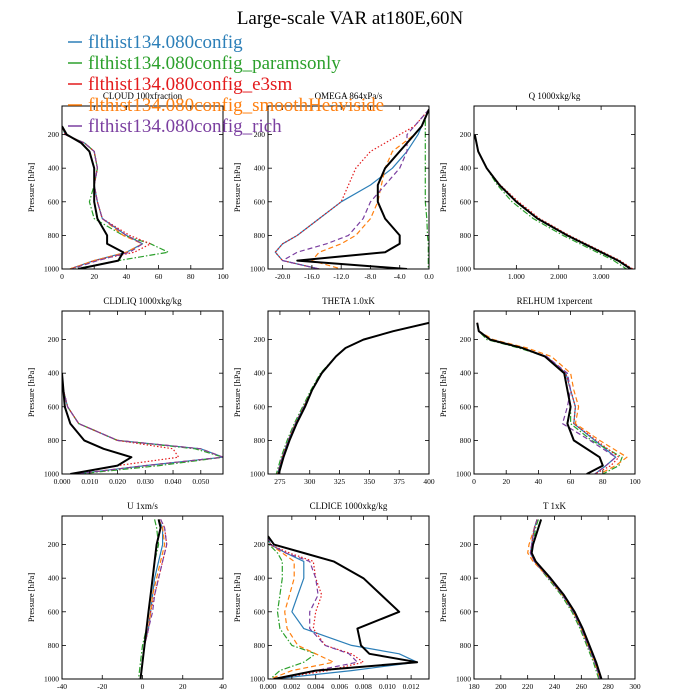  I want to click on legend-entry: flthist134.080config_paramsonly, so click(214, 63).